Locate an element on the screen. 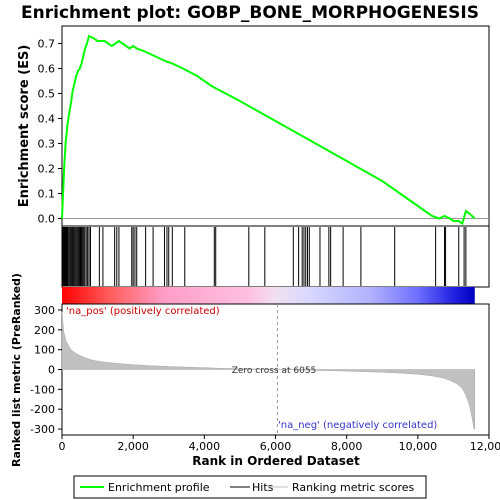 This screenshot has height=500, width=500. es-y-tick-label: 0.5 is located at coordinates (47, 94).